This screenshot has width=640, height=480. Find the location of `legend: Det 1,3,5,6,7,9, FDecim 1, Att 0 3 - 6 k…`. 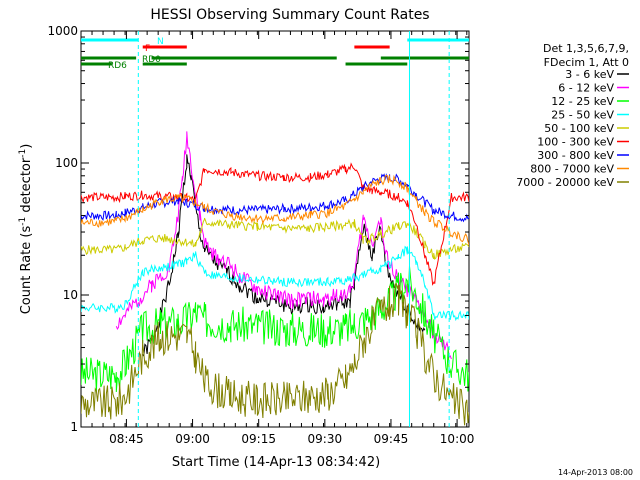

legend: Det 1,3,5,6,7,9, FDecim 1, Att 0 3 - 6 k… is located at coordinates (572, 115).